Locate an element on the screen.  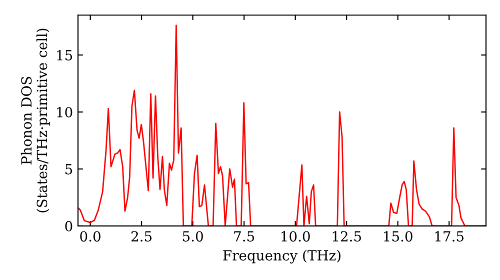
y-tick-label: 5 is located at coordinates (68, 169).